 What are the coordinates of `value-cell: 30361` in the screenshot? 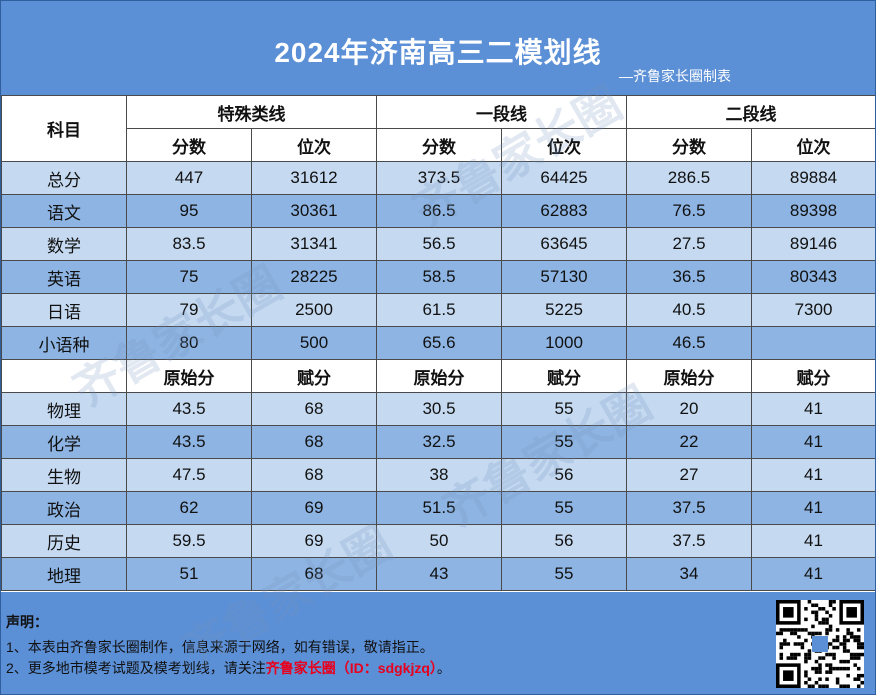 It's located at (314, 211).